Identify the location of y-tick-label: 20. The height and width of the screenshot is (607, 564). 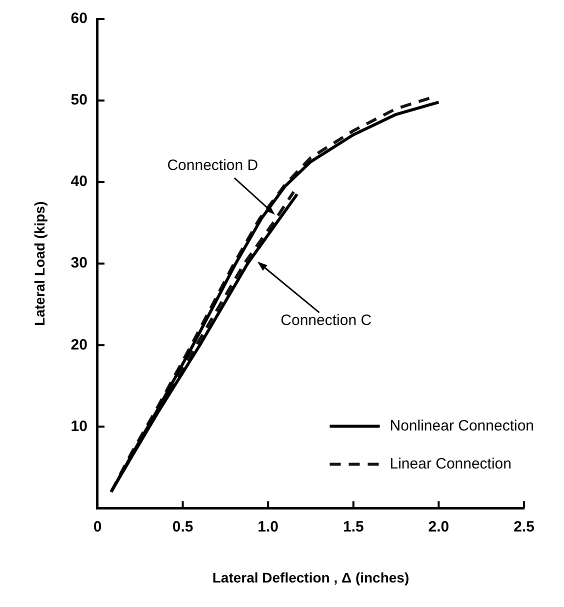
(79, 345).